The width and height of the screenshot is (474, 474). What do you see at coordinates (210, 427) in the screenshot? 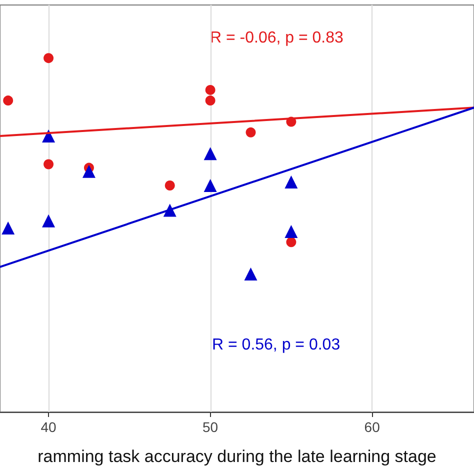
I see `x-tick-label: 50` at bounding box center [210, 427].